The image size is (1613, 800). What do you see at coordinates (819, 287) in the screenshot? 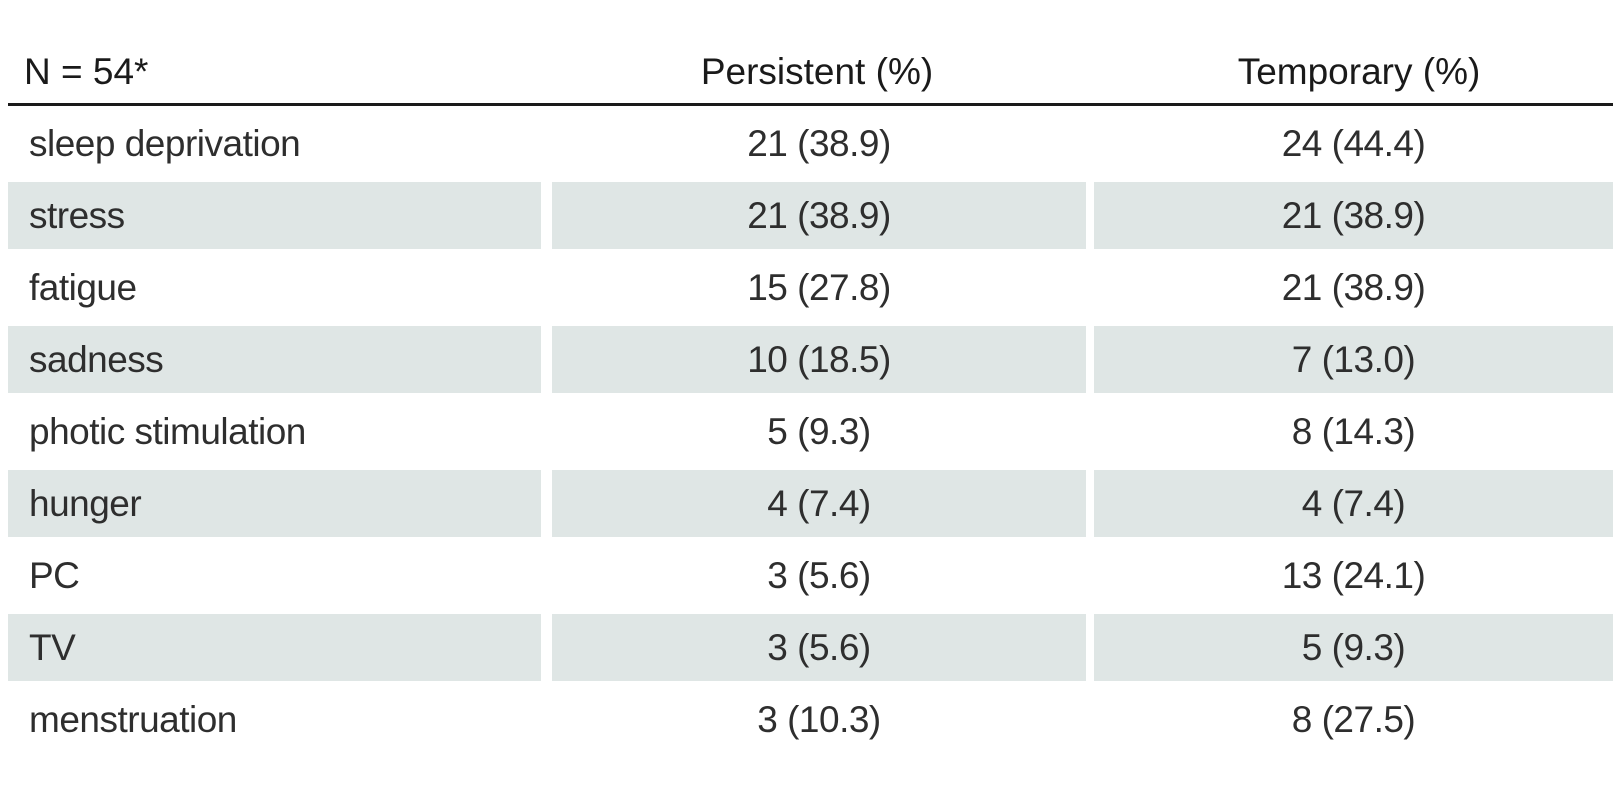
I see `persistent-value: 15 (27.8)` at bounding box center [819, 287].